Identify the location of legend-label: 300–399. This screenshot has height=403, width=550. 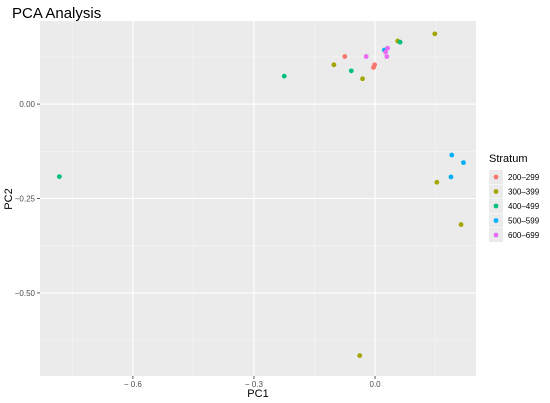
(524, 192).